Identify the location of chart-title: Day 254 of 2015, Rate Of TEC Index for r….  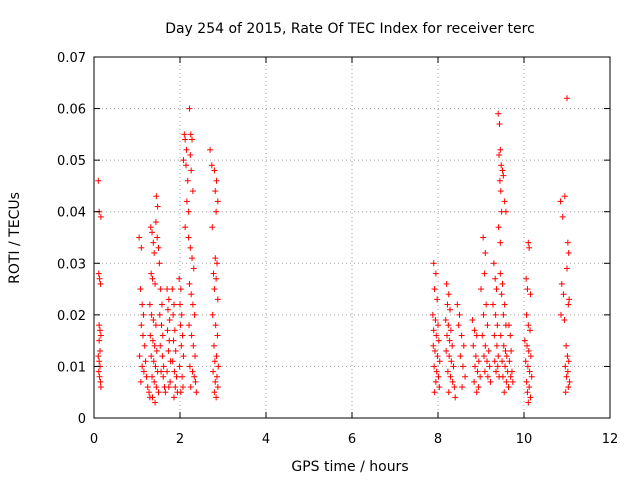
(350, 29).